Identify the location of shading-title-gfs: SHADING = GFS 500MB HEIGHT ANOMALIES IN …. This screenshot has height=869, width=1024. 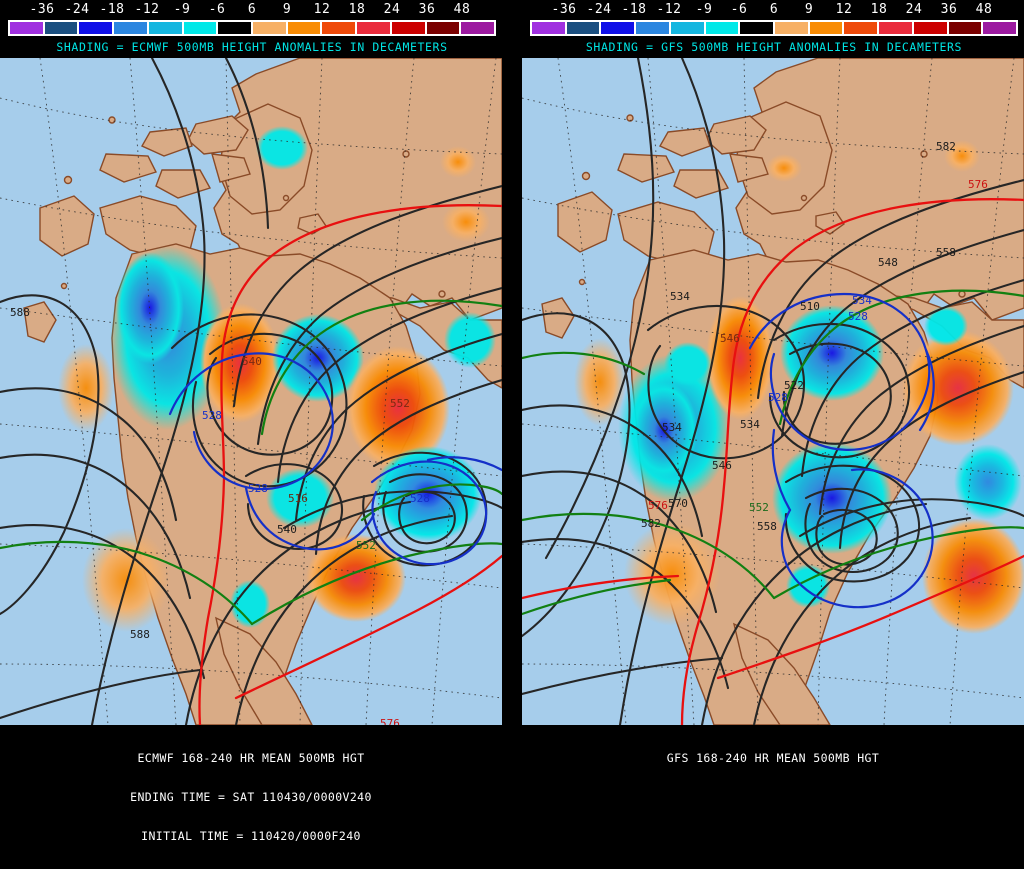
(774, 47).